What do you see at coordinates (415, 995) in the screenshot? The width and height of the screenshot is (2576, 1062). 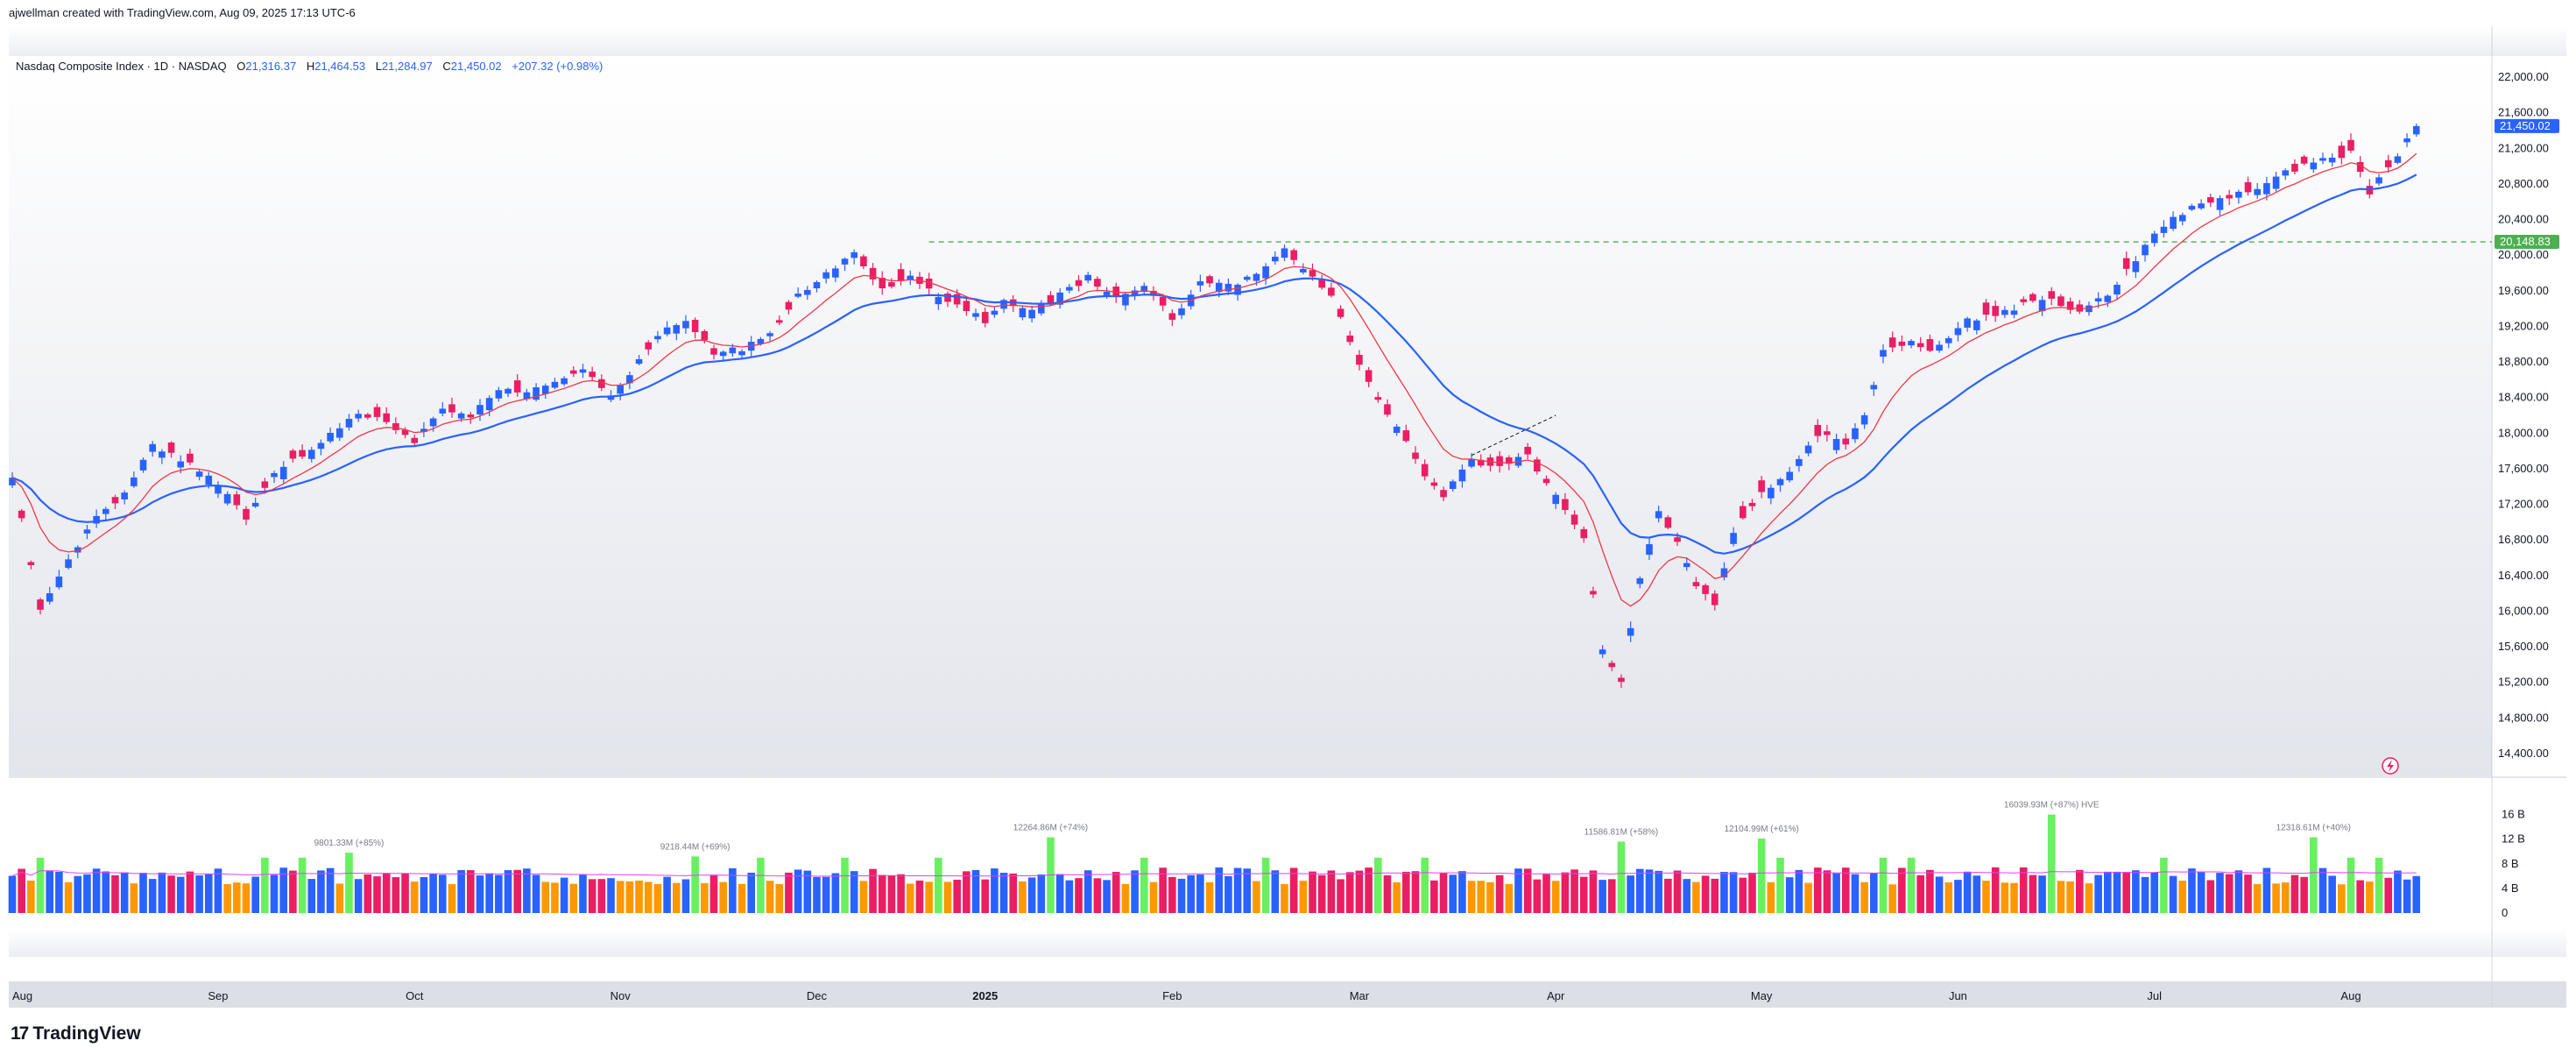 I see `time-axis-label: Oct` at bounding box center [415, 995].